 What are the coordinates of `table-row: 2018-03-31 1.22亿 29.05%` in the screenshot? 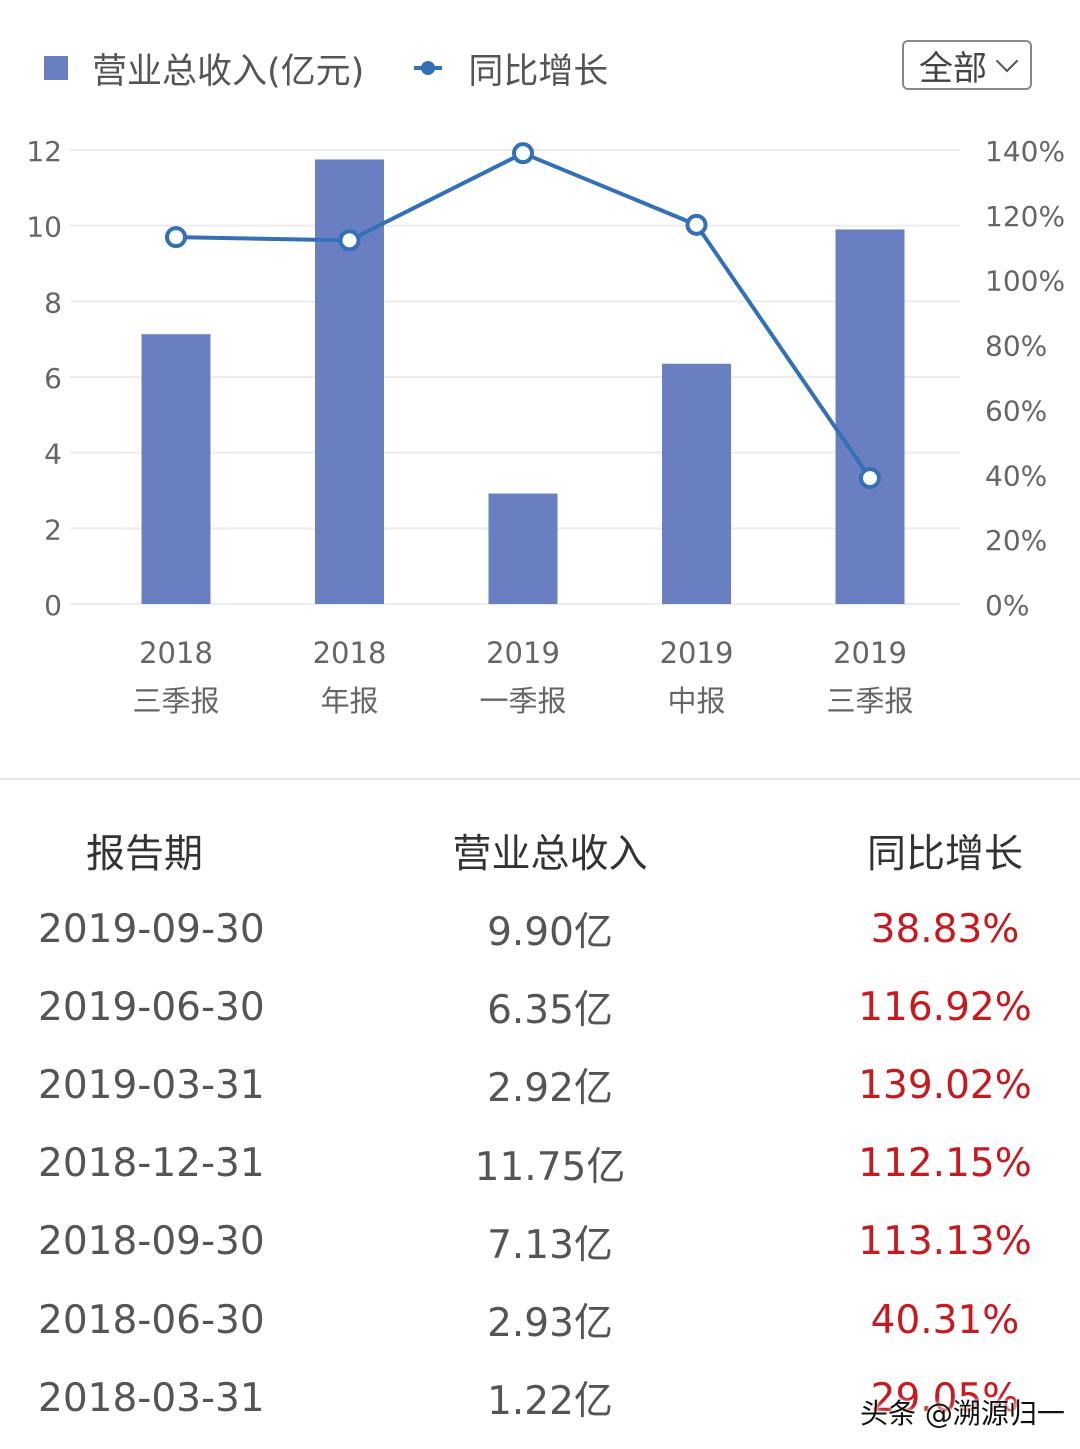 It's located at (540, 1398).